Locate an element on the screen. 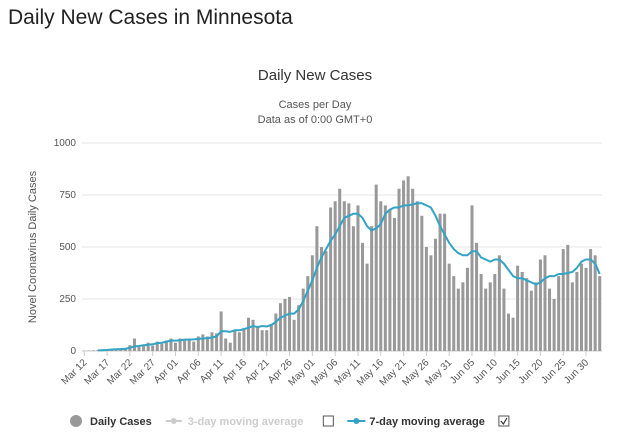 This screenshot has height=440, width=630. y-tick-label: 1000 is located at coordinates (65, 143).